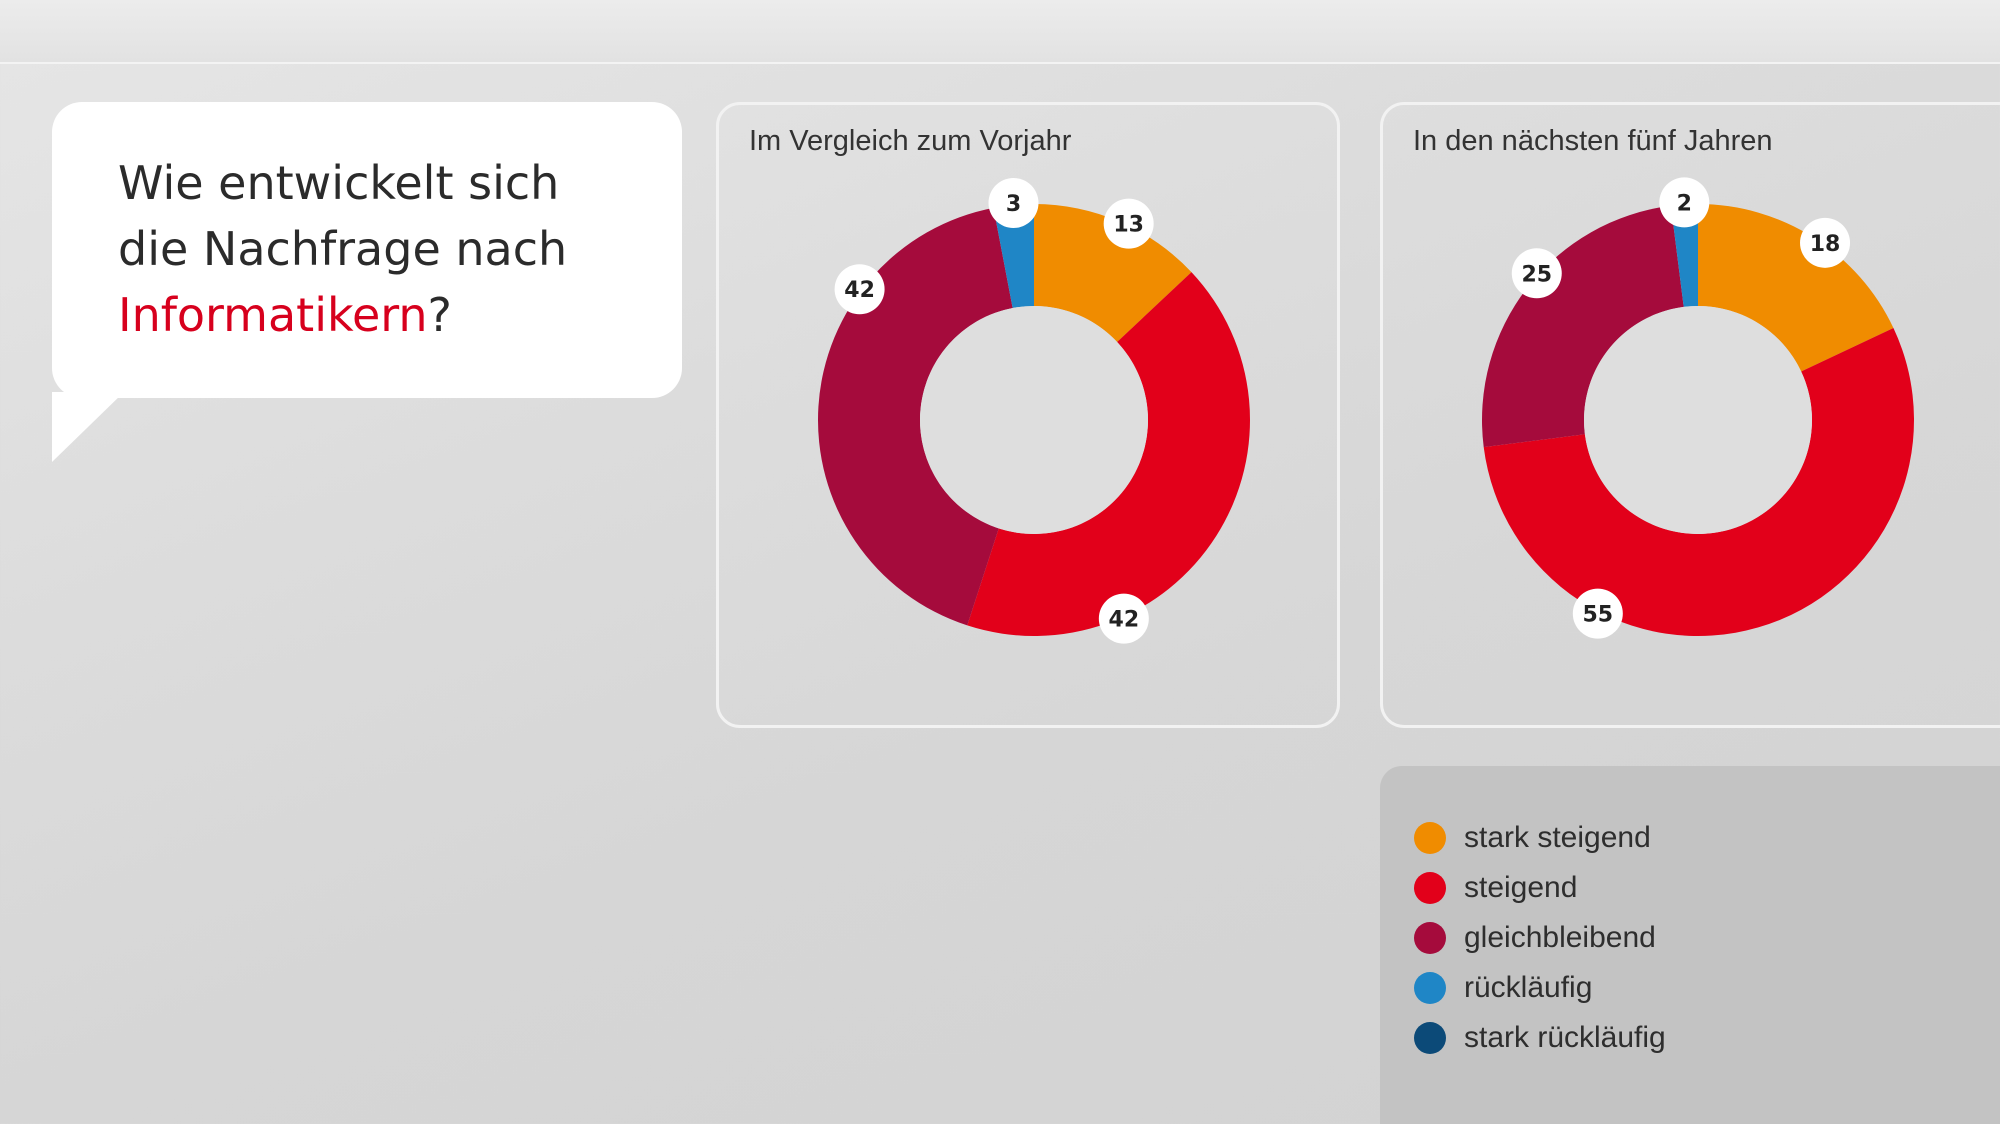 The width and height of the screenshot is (2000, 1124). I want to click on legend-label-gleichbleibend: gleichbleibend, so click(1560, 937).